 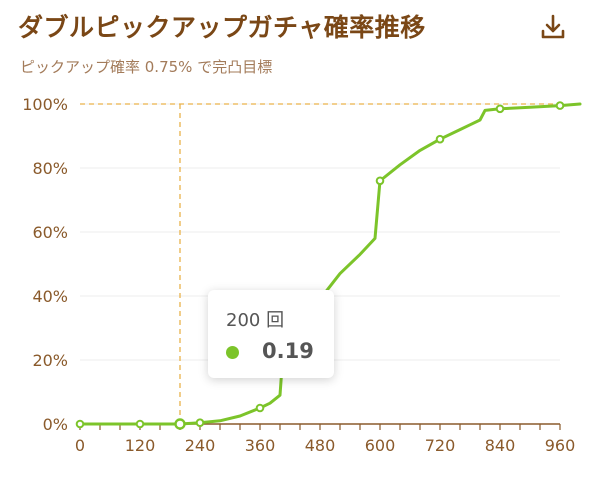 What do you see at coordinates (50, 168) in the screenshot?
I see `y-tick-label: 80%` at bounding box center [50, 168].